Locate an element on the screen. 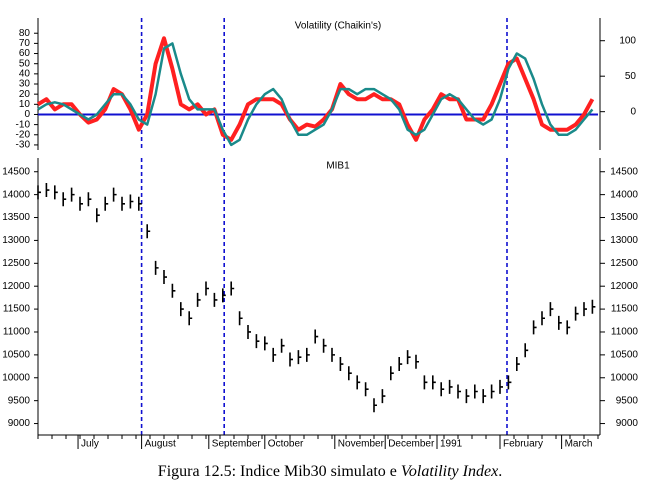 The image size is (659, 491). y-tick-label: 30 is located at coordinates (25, 84).